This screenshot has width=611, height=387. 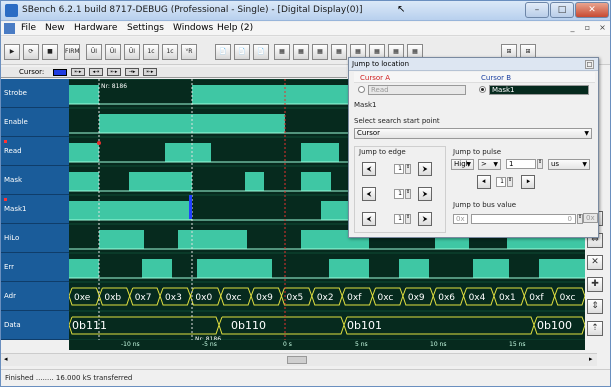 What do you see at coordinates (462, 164) in the screenshot?
I see `pulse-level-select: High ▼` at bounding box center [462, 164].